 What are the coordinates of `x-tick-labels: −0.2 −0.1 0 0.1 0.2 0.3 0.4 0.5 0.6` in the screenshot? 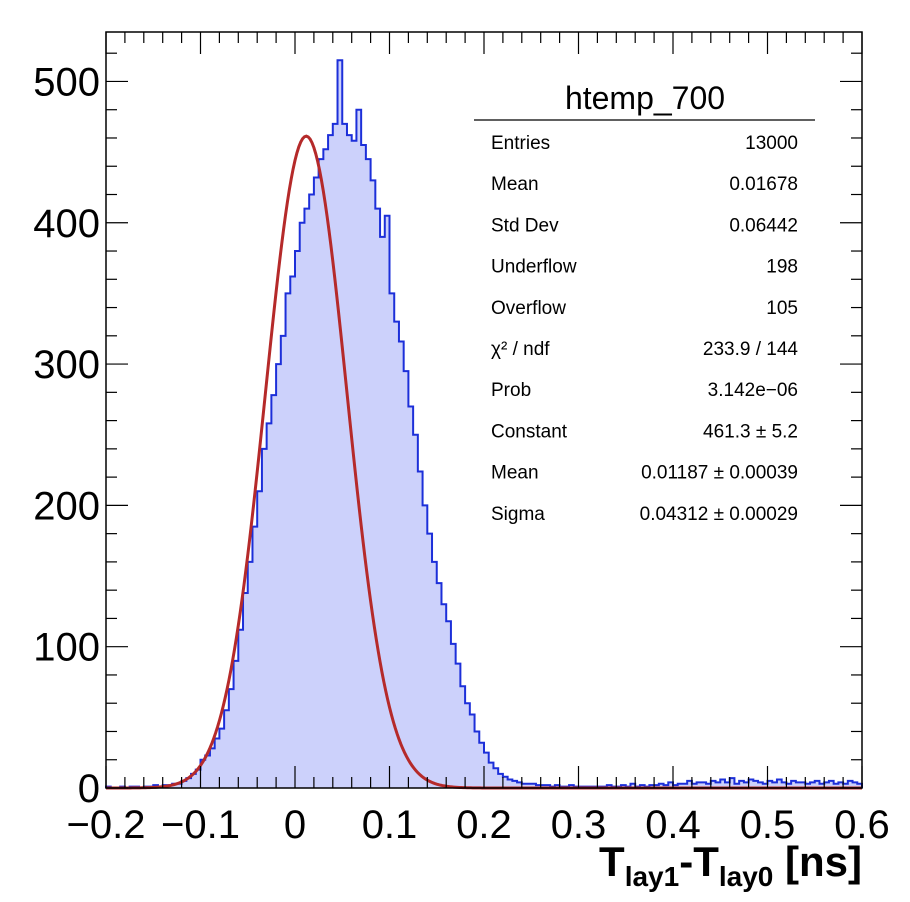 It's located at (478, 825).